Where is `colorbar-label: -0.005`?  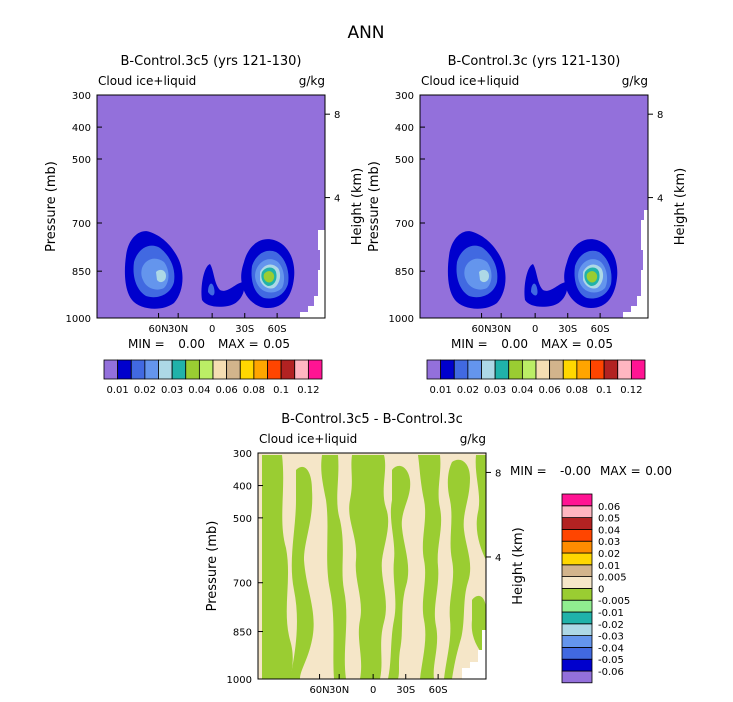 colorbar-label: -0.005 is located at coordinates (614, 601).